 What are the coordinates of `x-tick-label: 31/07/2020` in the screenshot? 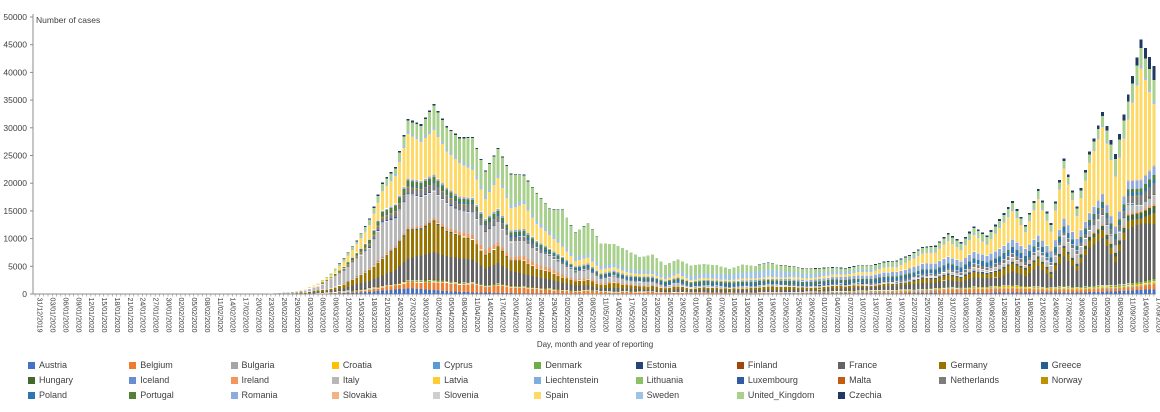 It's located at (952, 315).